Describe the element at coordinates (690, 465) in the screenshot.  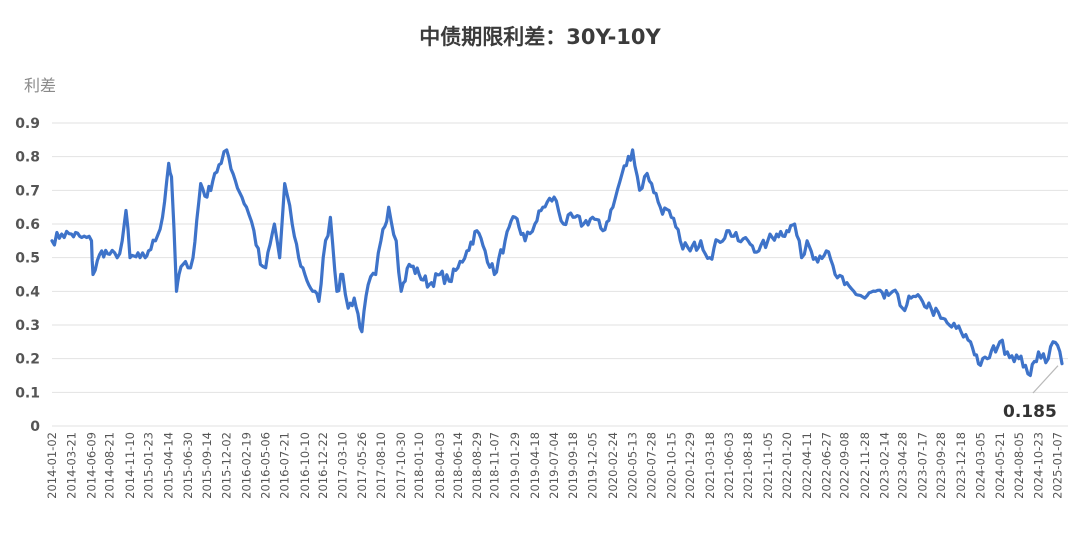
I see `x-tick-label: 2020-12-29` at that location.